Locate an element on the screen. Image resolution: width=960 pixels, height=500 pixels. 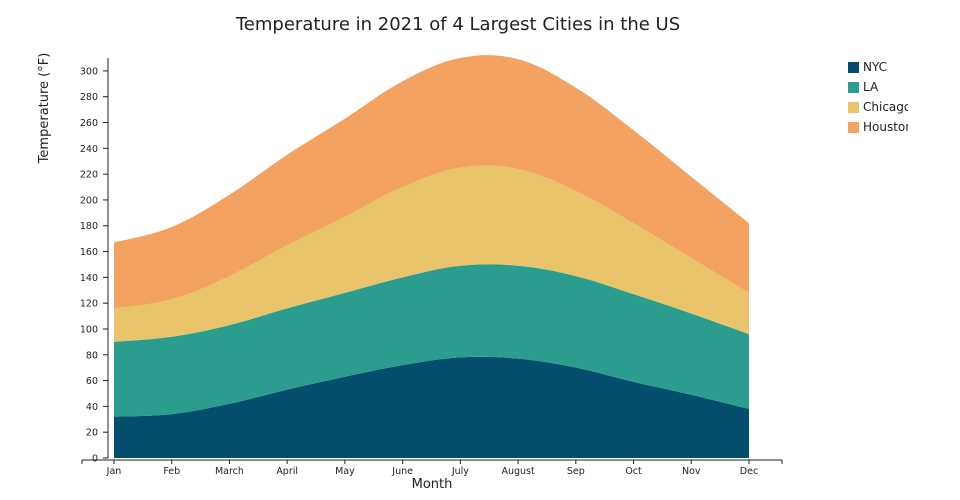
y-tick-label: 180 is located at coordinates (89, 226).